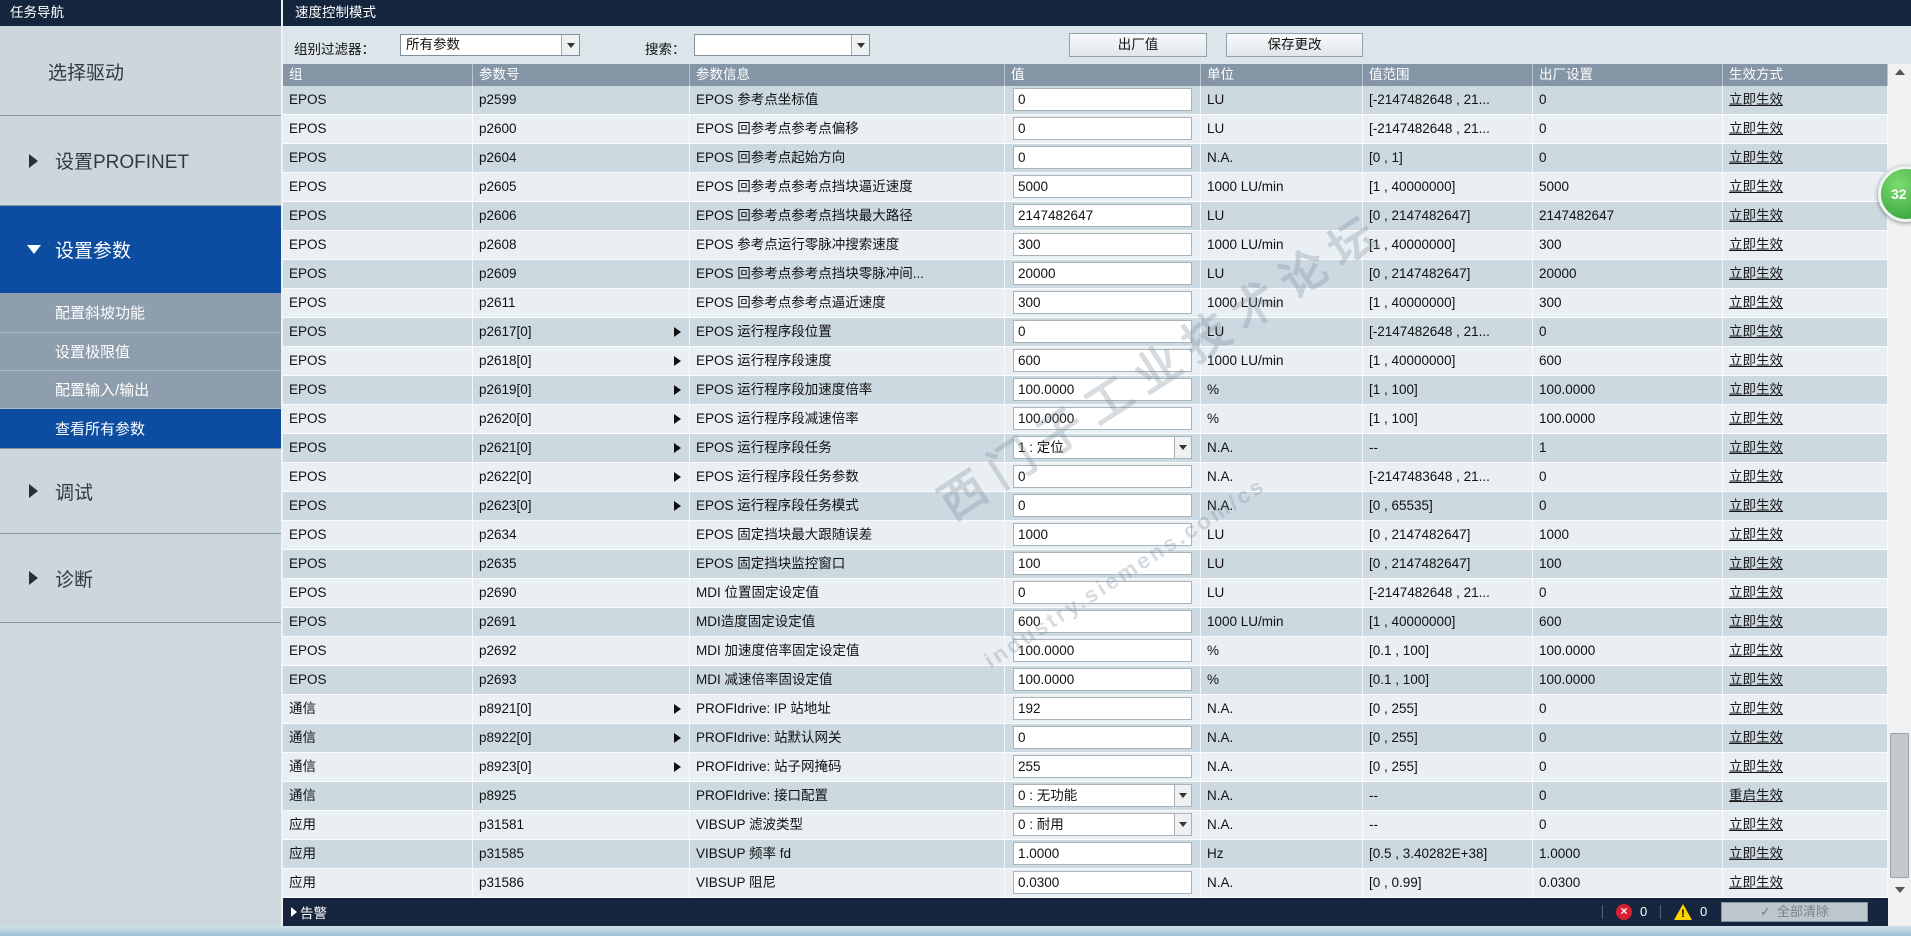 The image size is (1911, 936). I want to click on save-changes-button: 保存更改, so click(1294, 45).